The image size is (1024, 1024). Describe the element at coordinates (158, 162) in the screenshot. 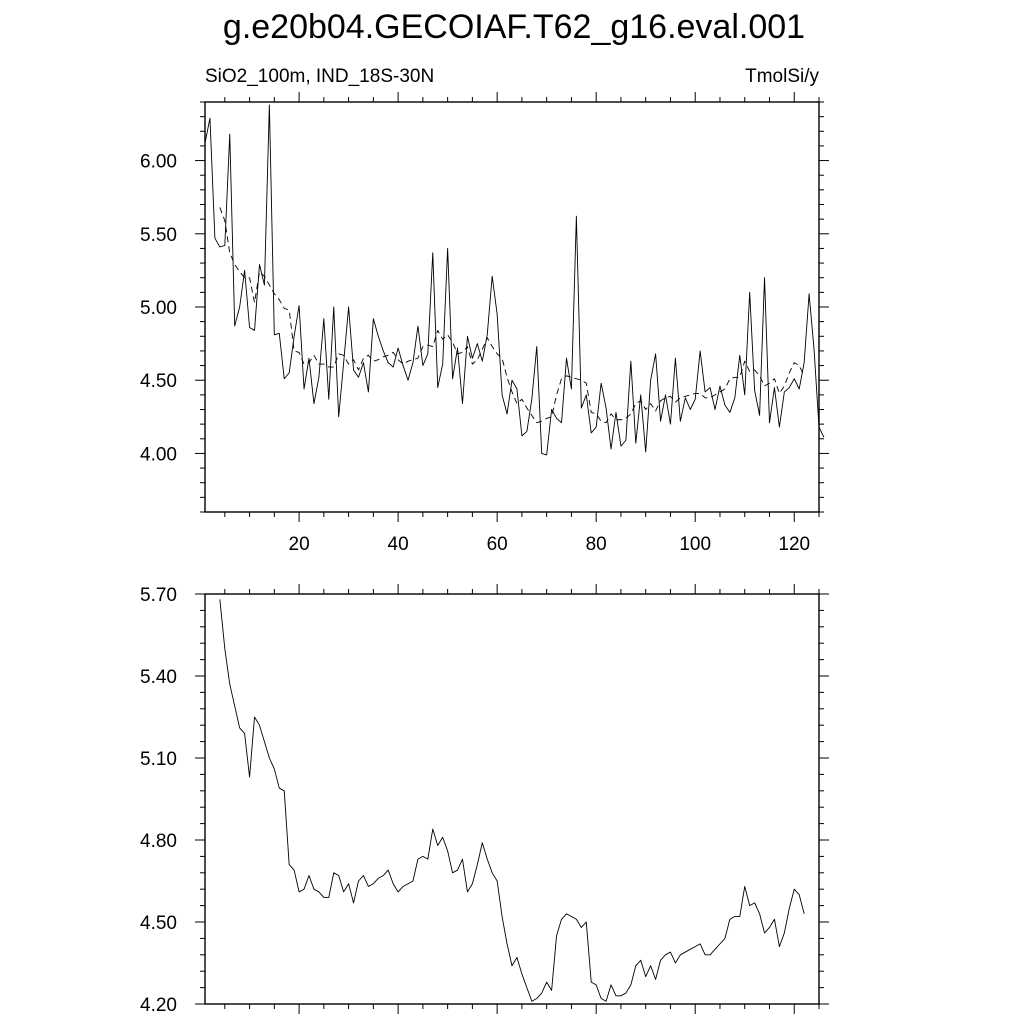

I see `top-y-tick-label: 6.00` at that location.